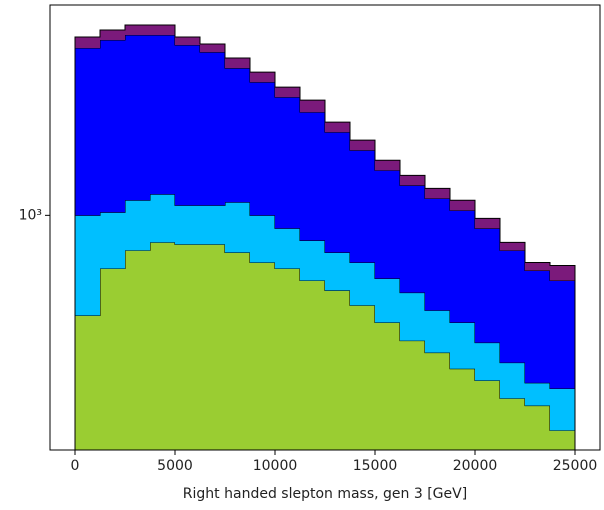  What do you see at coordinates (325, 494) in the screenshot?
I see `x-axis-label: Right handed slepton mass, gen 3 [GeV]` at bounding box center [325, 494].